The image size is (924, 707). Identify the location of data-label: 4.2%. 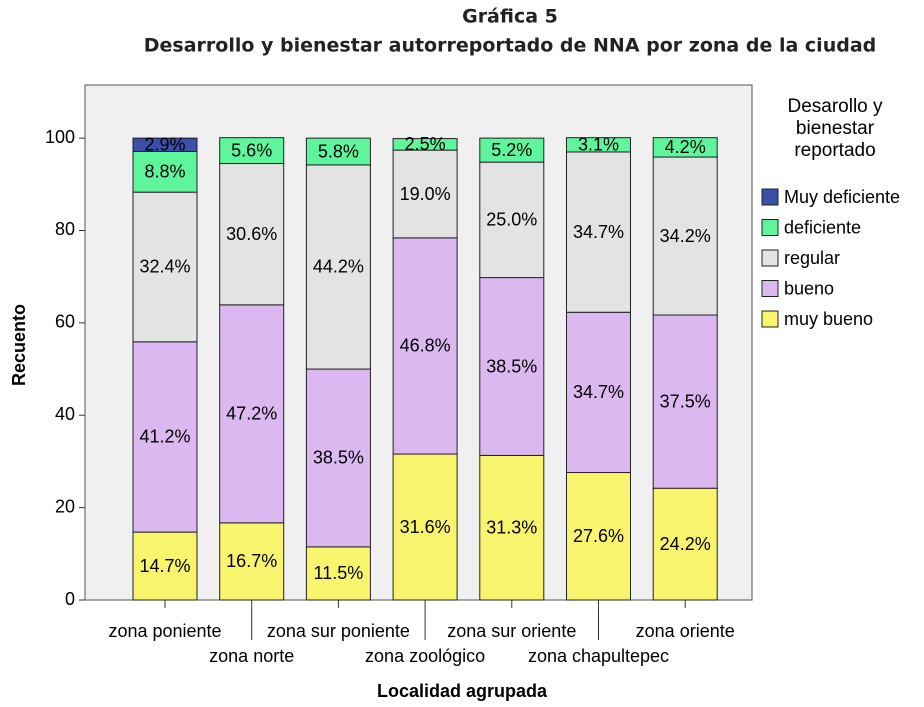
(685, 147).